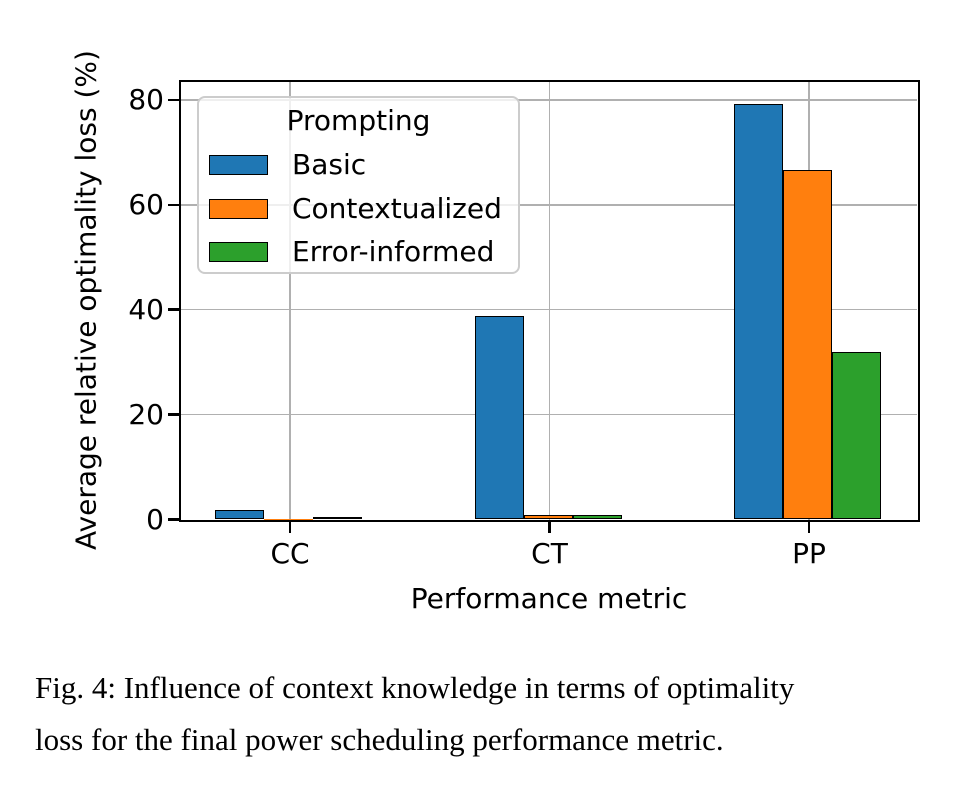 This screenshot has width=964, height=786. What do you see at coordinates (358, 120) in the screenshot?
I see `legend-title: Prompting` at bounding box center [358, 120].